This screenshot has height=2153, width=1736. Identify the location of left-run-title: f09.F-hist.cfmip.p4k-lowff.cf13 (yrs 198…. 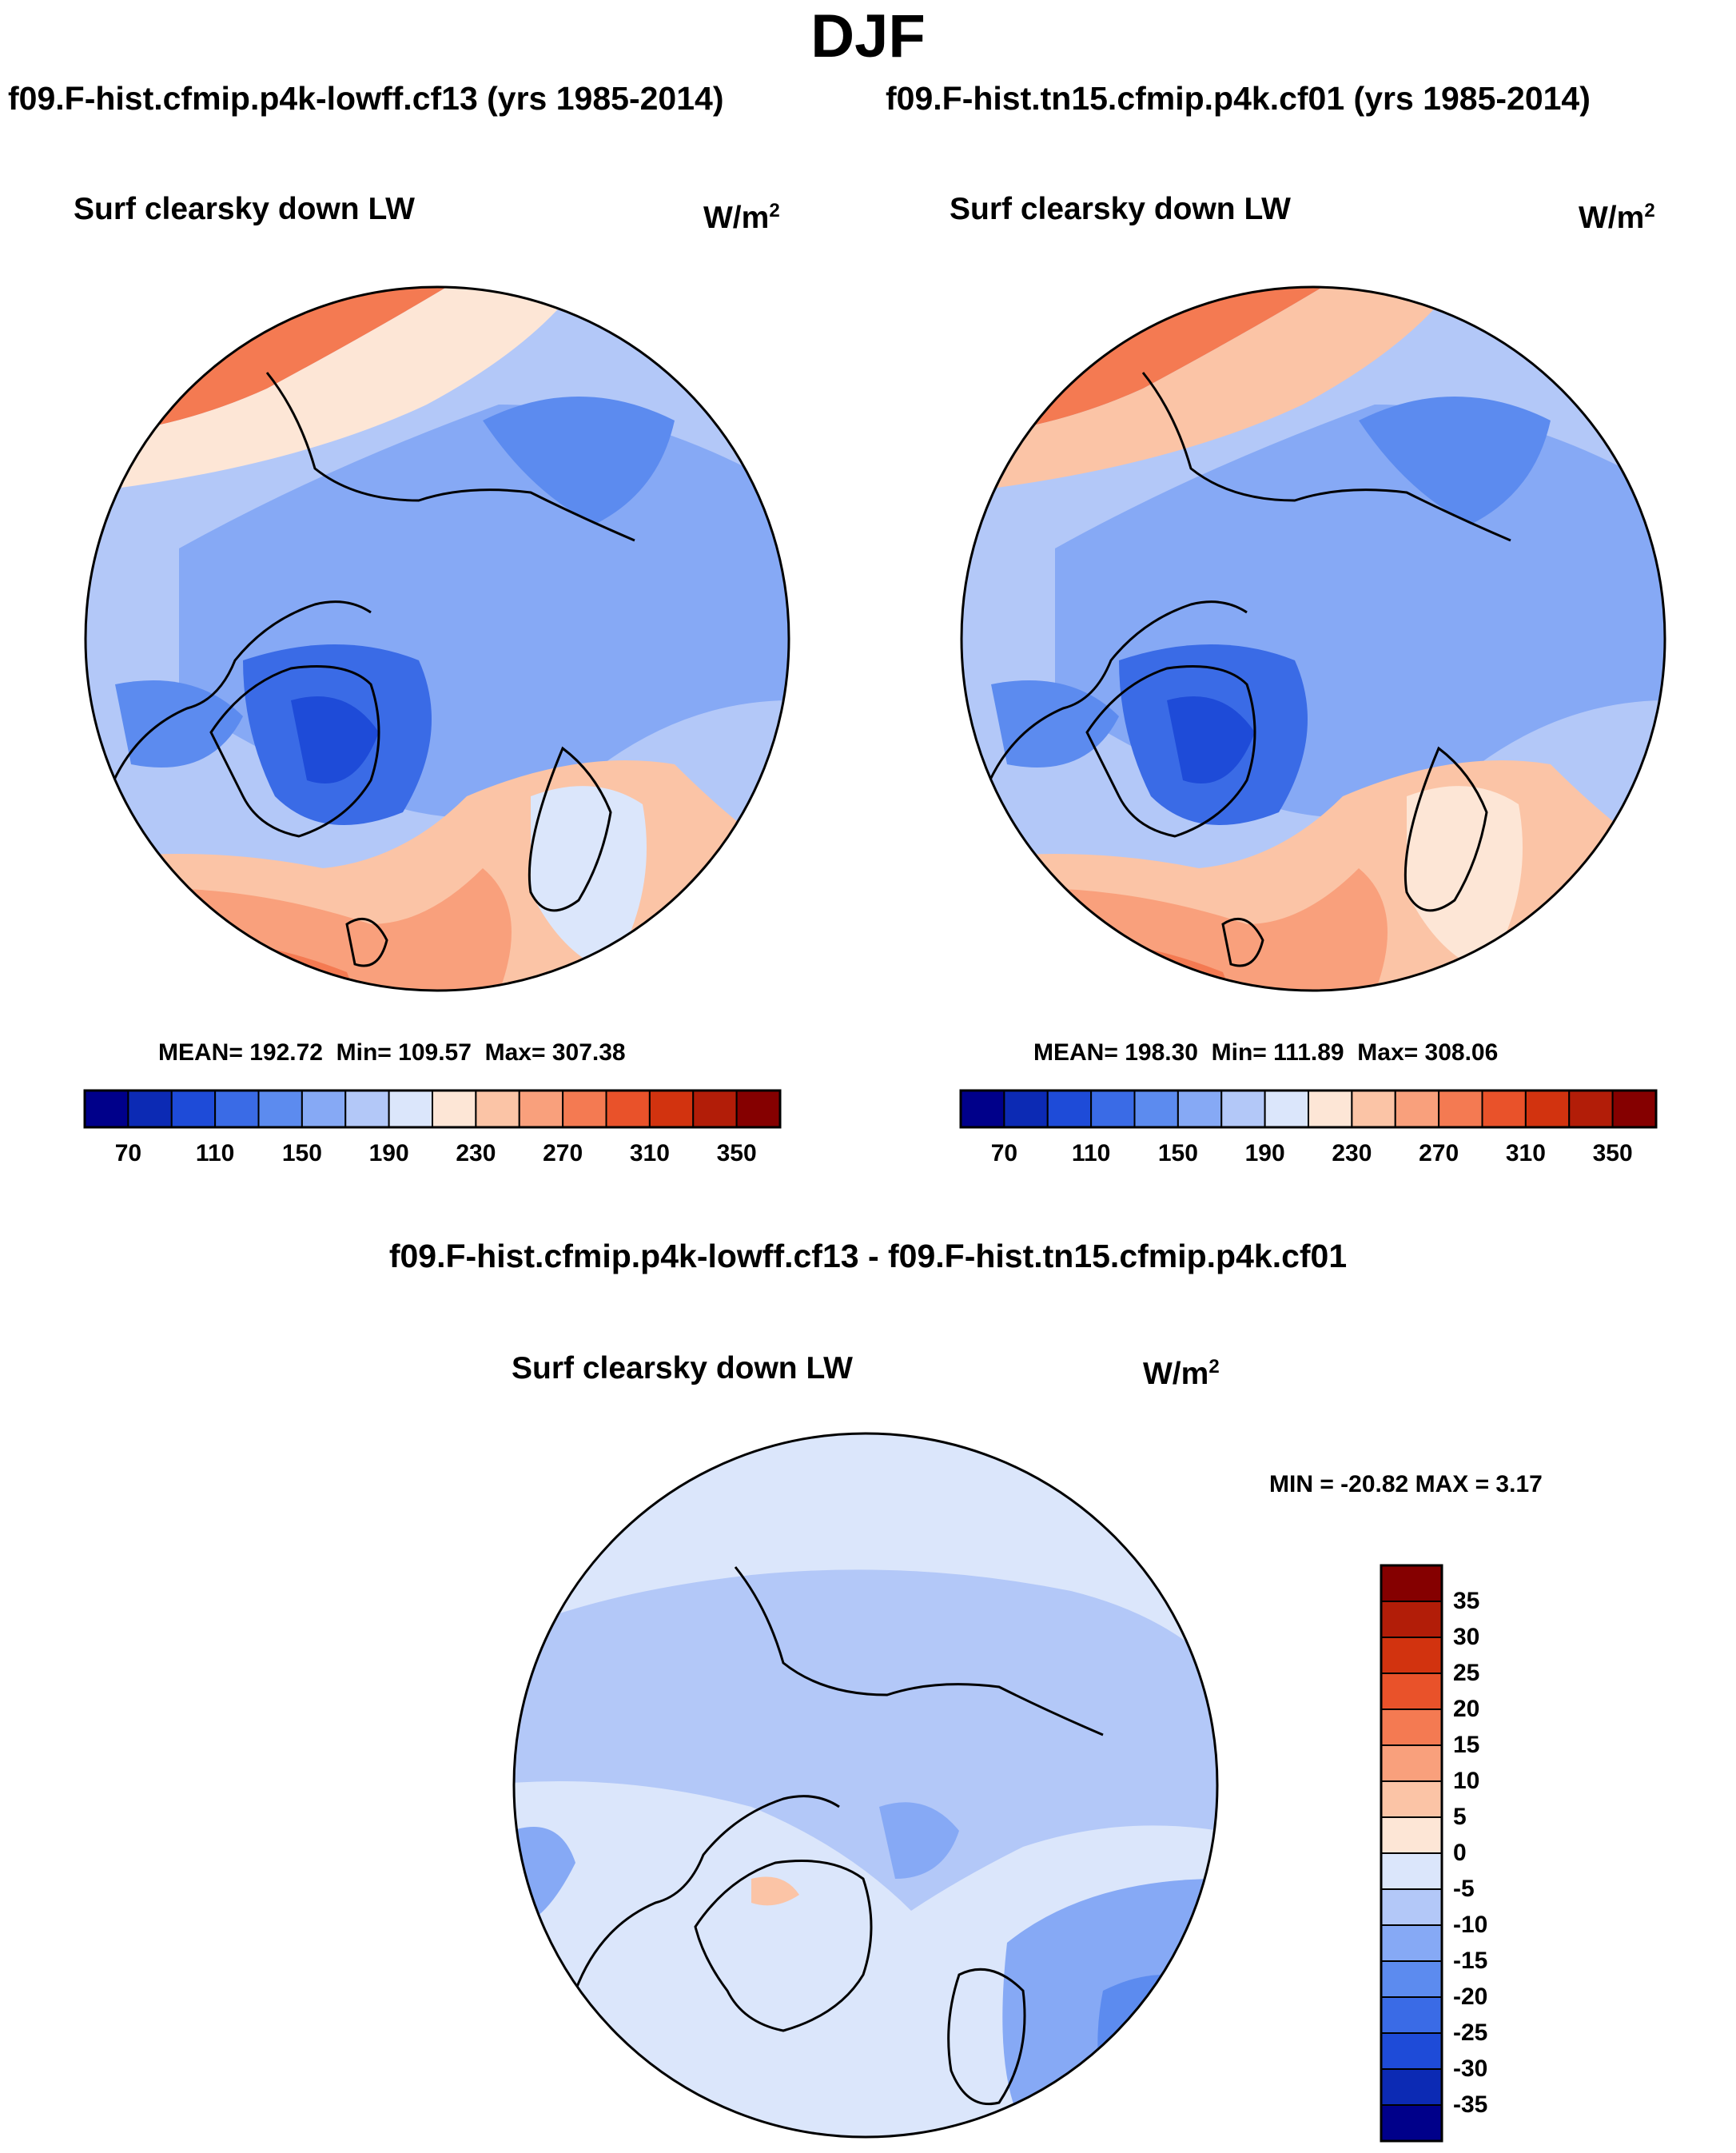
(366, 98).